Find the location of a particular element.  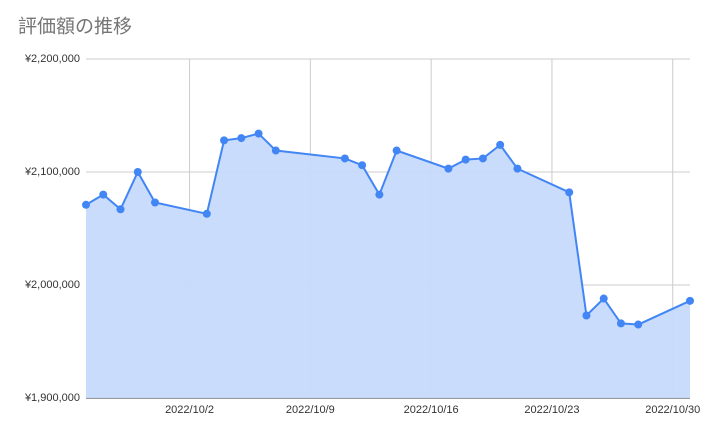

y-tick-label: ¥2,100,000 is located at coordinates (52, 172).